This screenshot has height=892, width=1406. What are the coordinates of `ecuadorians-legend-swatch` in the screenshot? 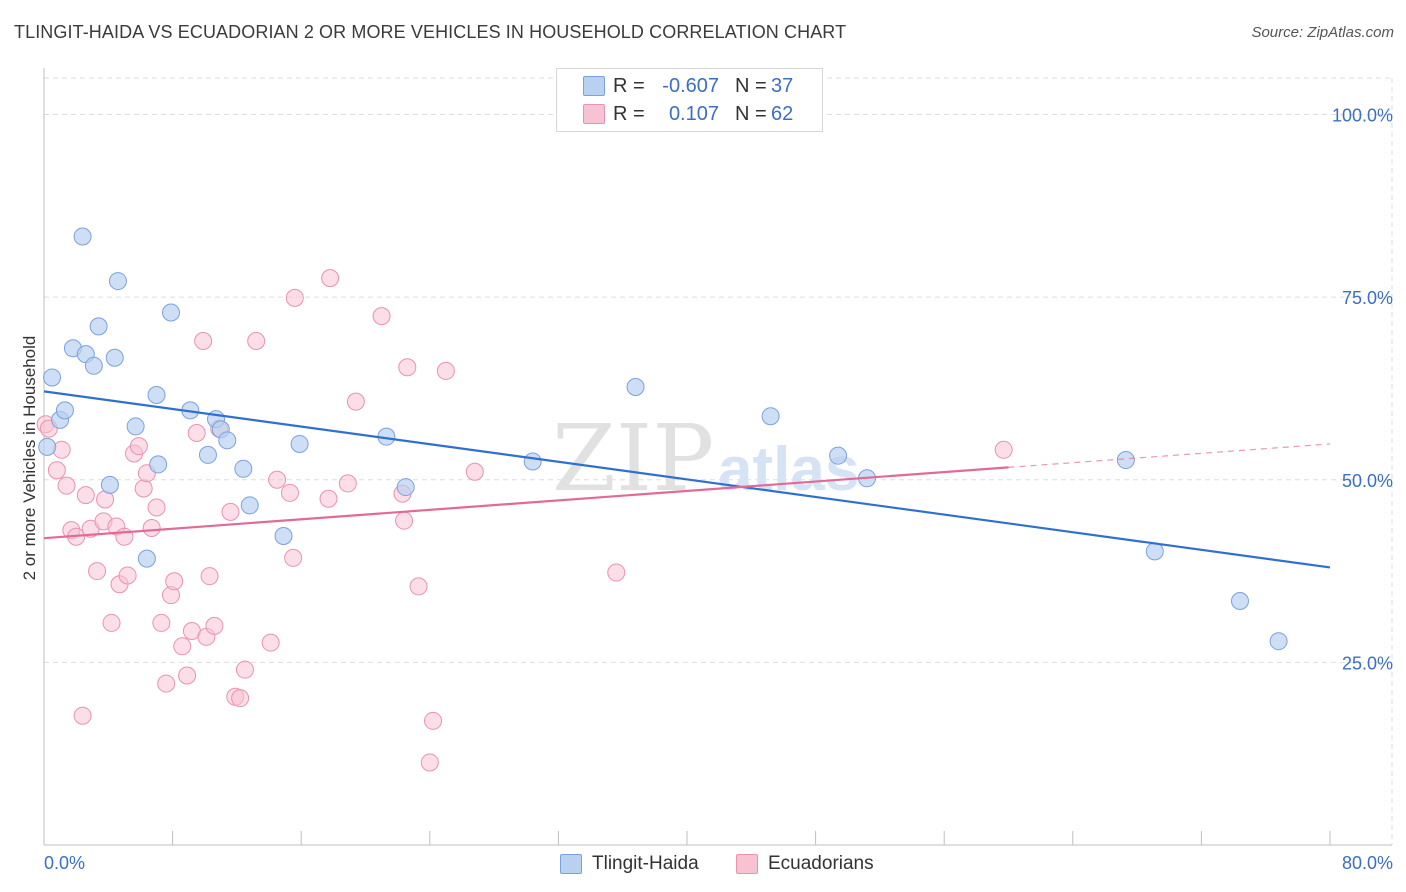 It's located at (747, 864).